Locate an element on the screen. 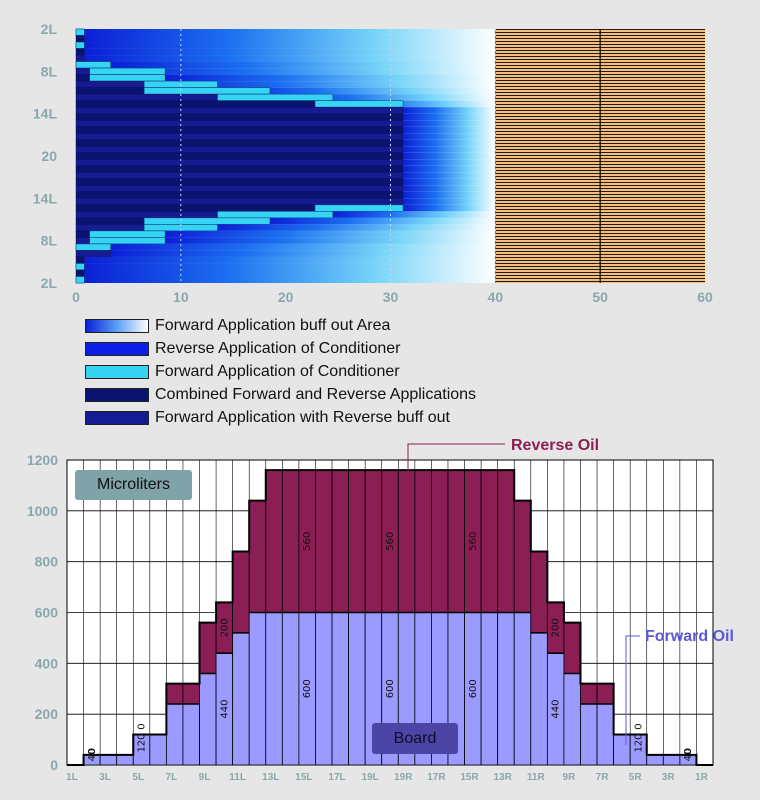 Image resolution: width=760 pixels, height=800 pixels. microliters-label: Microliters is located at coordinates (133, 485).